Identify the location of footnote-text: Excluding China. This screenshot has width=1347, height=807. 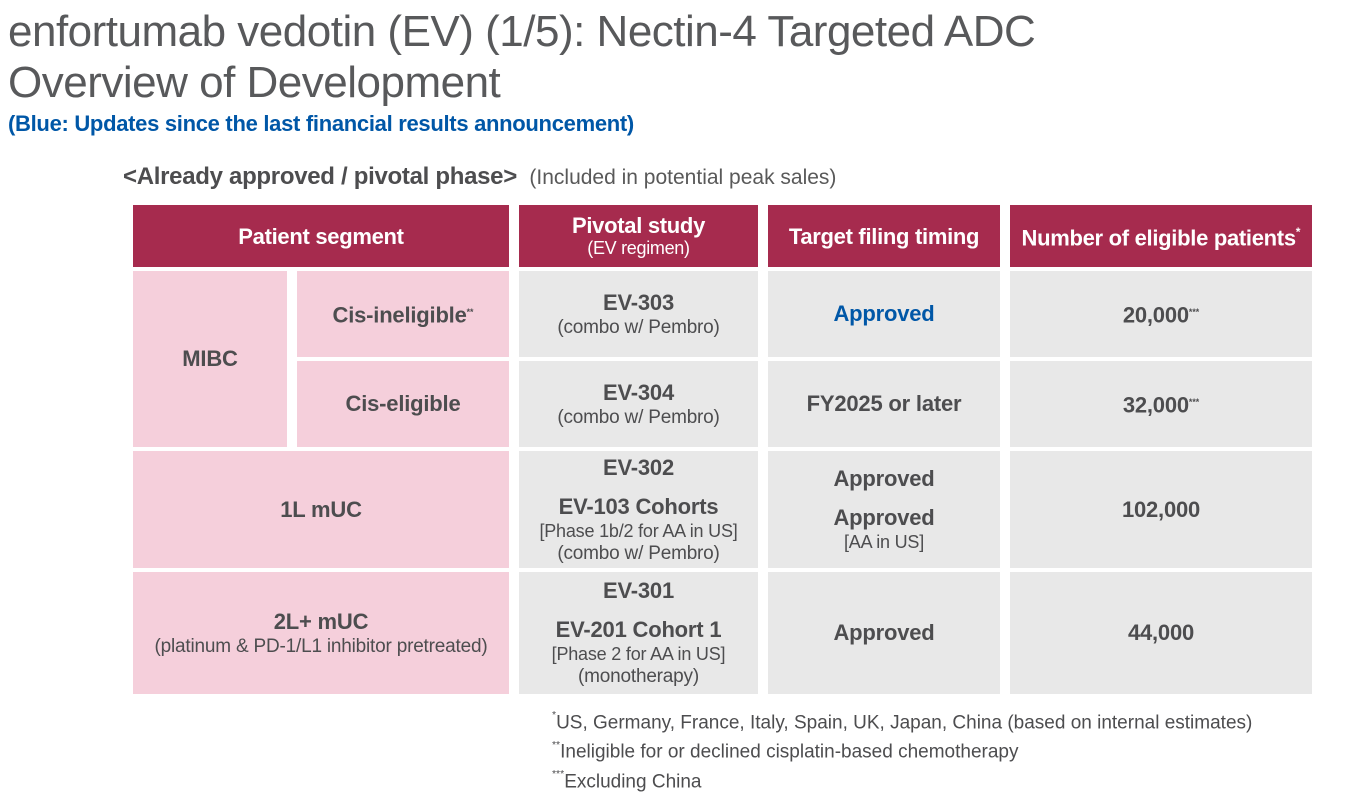
(633, 781).